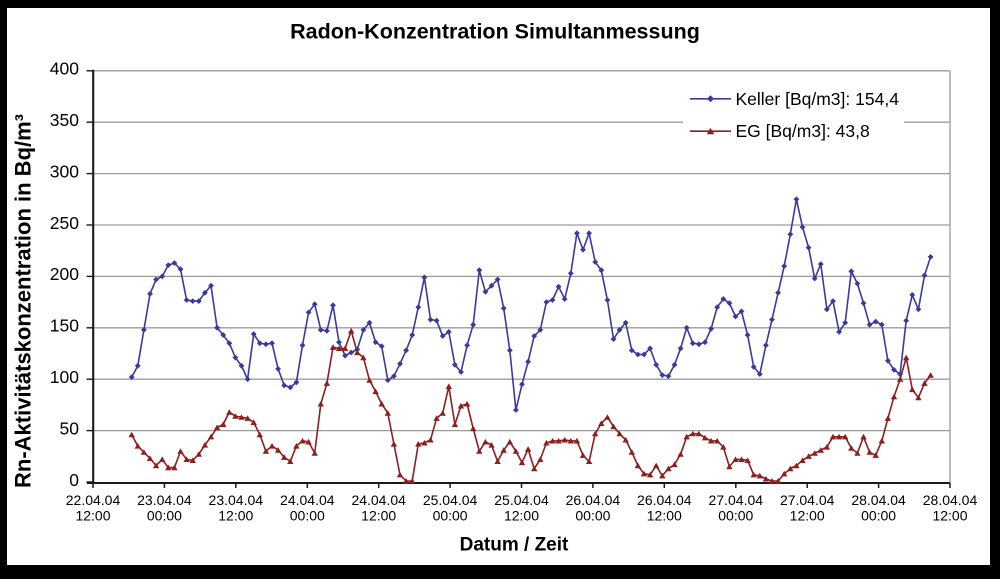 Image resolution: width=1000 pixels, height=579 pixels. What do you see at coordinates (93, 500) in the screenshot?
I see `svg-text: 22.04.04` at bounding box center [93, 500].